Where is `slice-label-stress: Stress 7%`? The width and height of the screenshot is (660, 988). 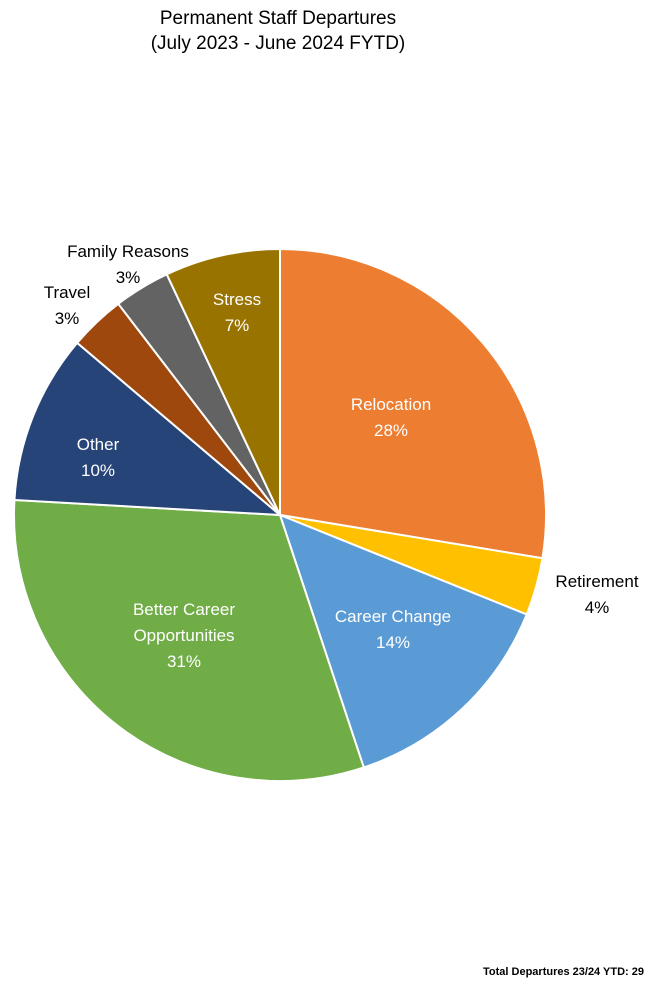 slice-label-stress: Stress 7% is located at coordinates (237, 312).